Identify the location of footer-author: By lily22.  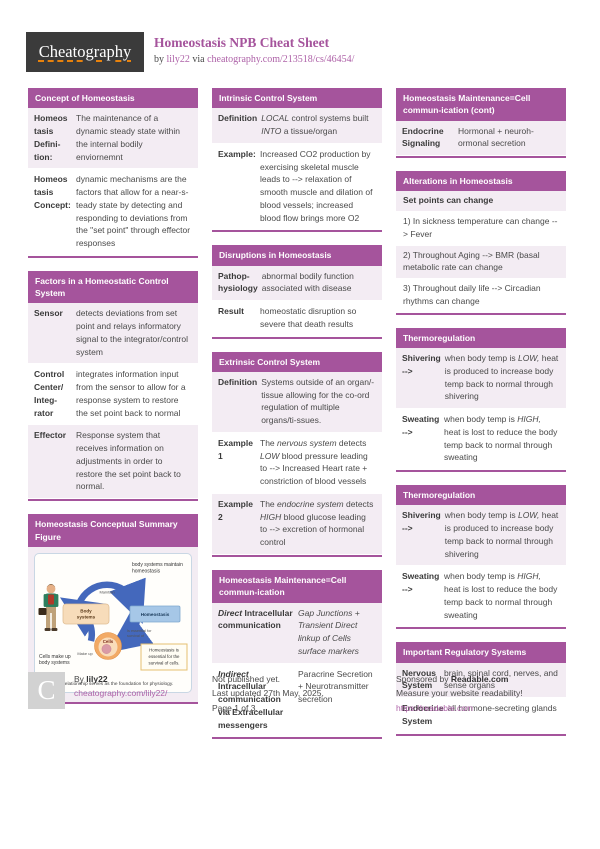
(91, 679).